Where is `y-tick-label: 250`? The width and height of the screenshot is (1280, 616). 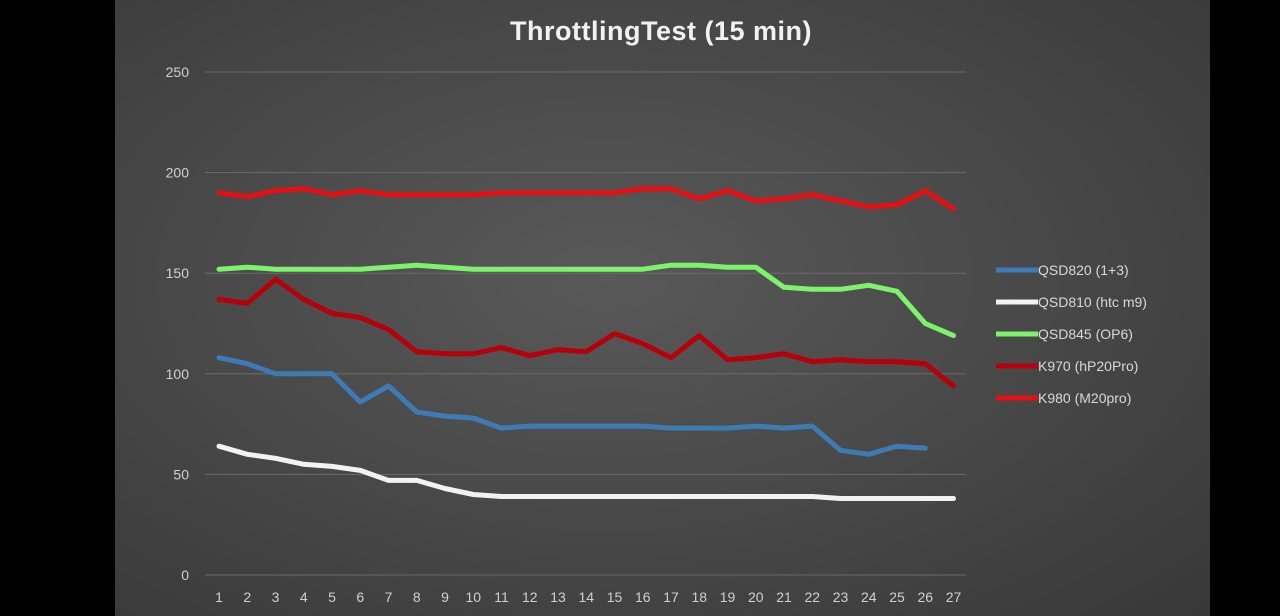
y-tick-label: 250 is located at coordinates (178, 72).